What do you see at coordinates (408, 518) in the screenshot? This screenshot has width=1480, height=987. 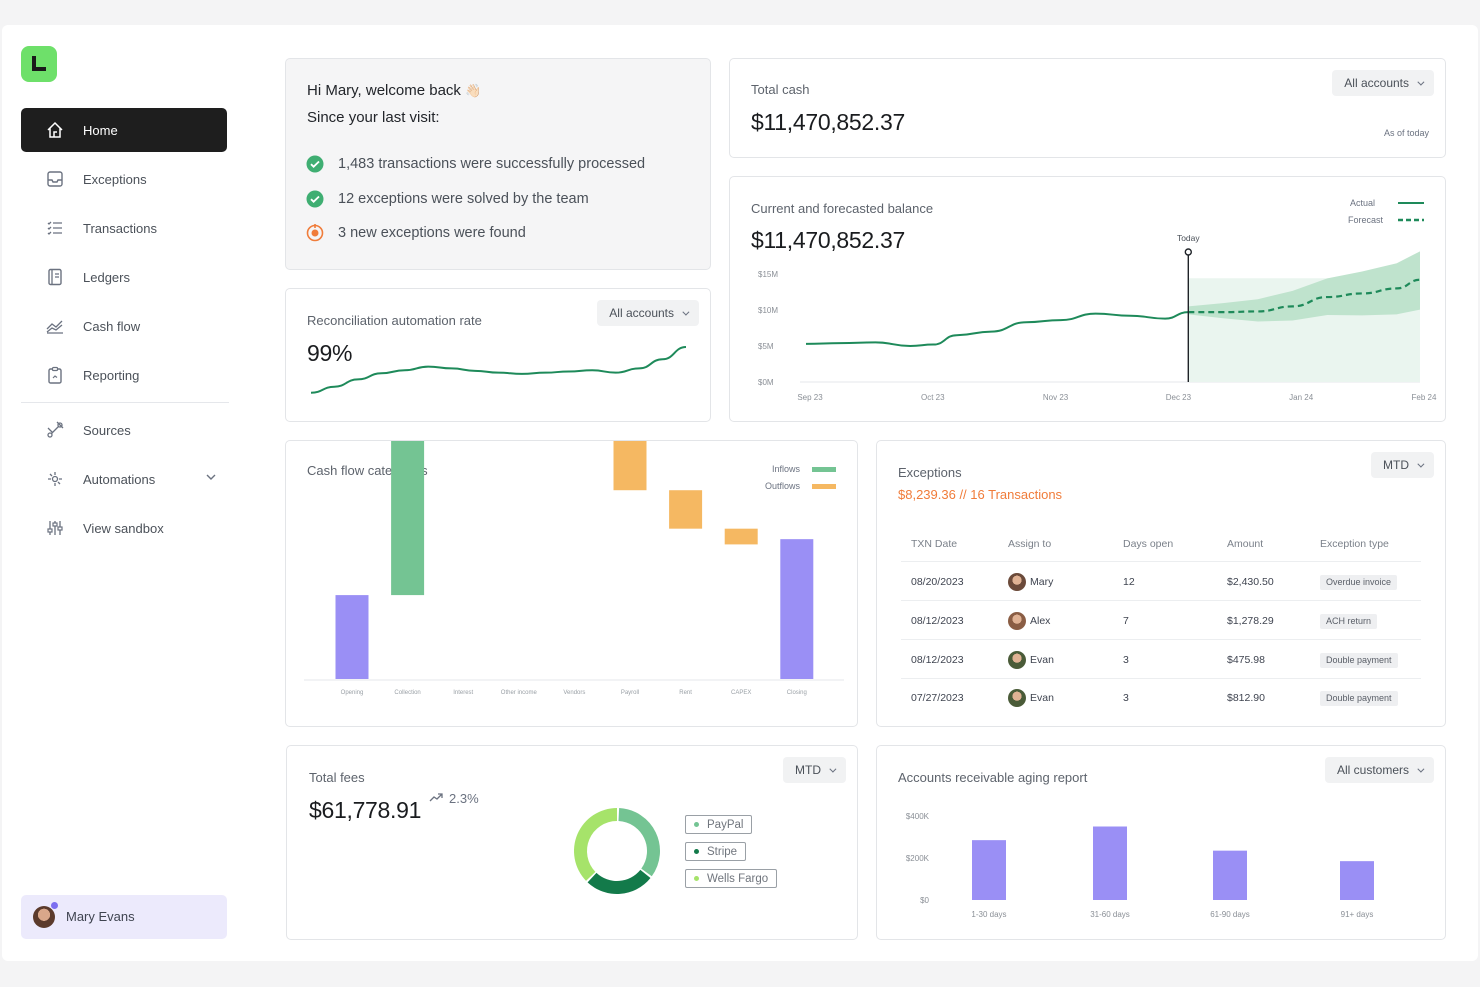 I see `inflow-bar` at bounding box center [408, 518].